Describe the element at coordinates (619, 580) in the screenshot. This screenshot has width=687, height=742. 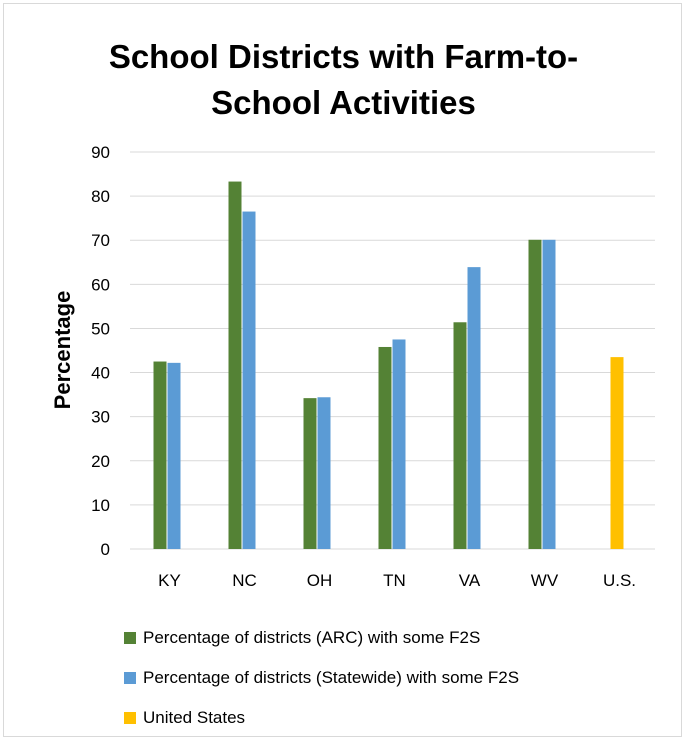
I see `x-tick-label: U.S.` at that location.